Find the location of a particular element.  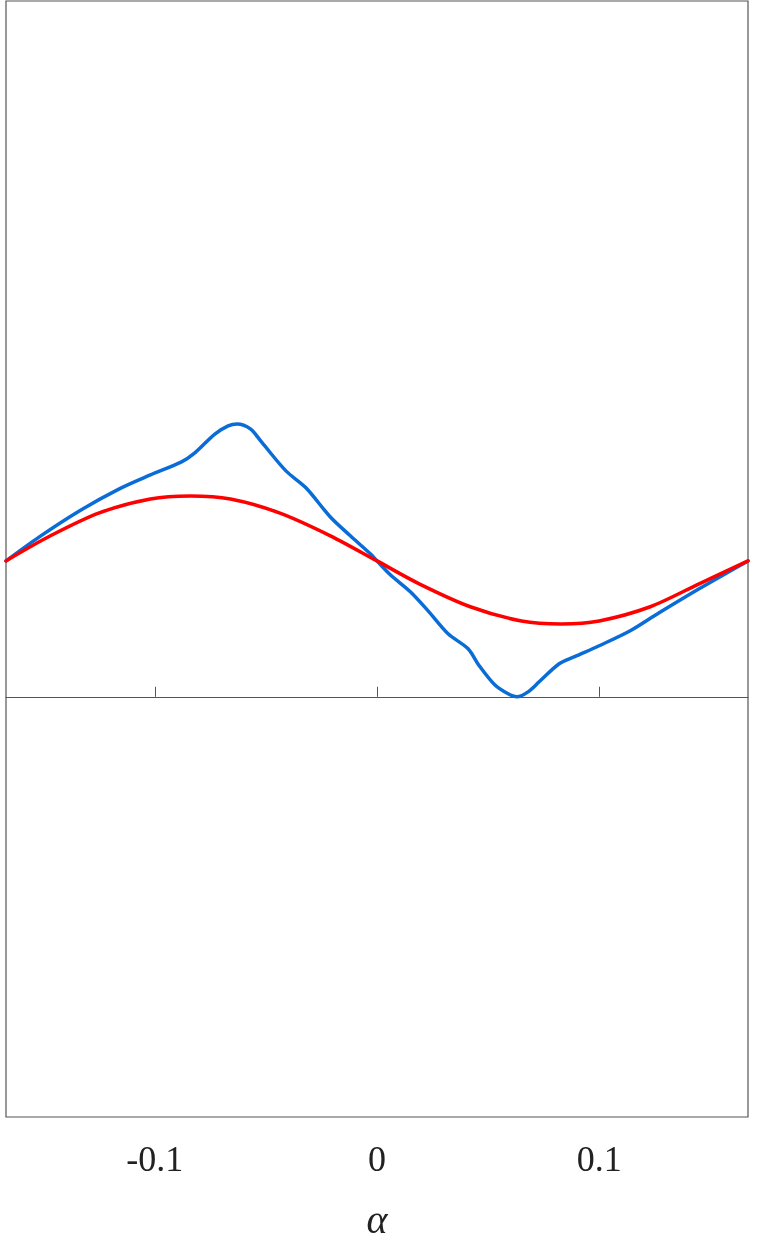

x-axis-title: α is located at coordinates (377, 1219).